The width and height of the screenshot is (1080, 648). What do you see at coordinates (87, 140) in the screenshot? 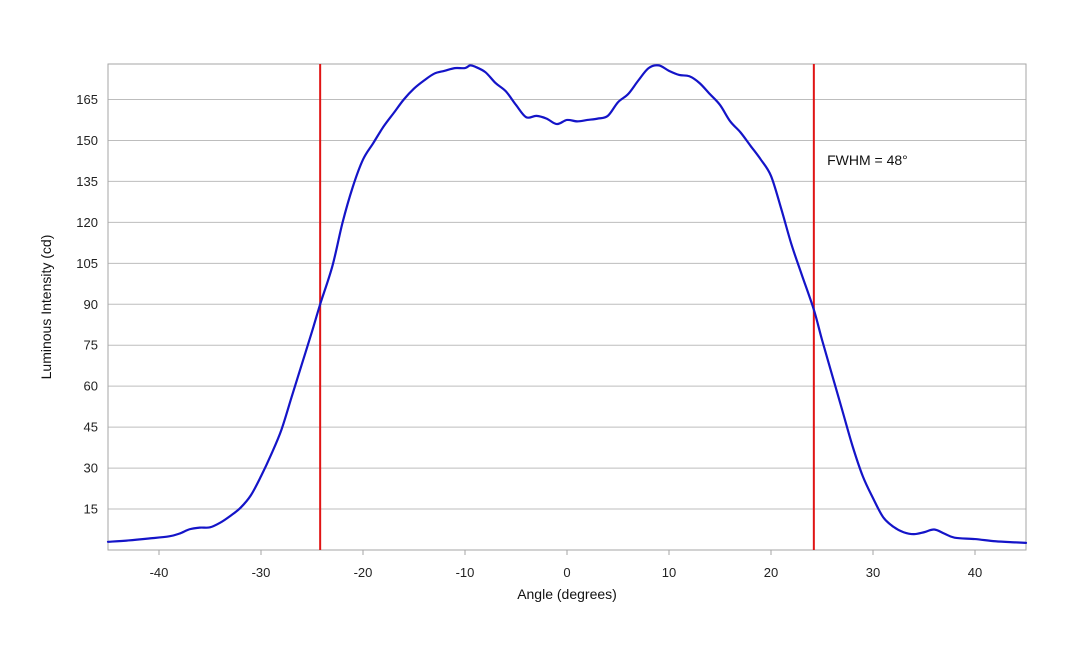
I see `y-tick-label: 150` at bounding box center [87, 140].